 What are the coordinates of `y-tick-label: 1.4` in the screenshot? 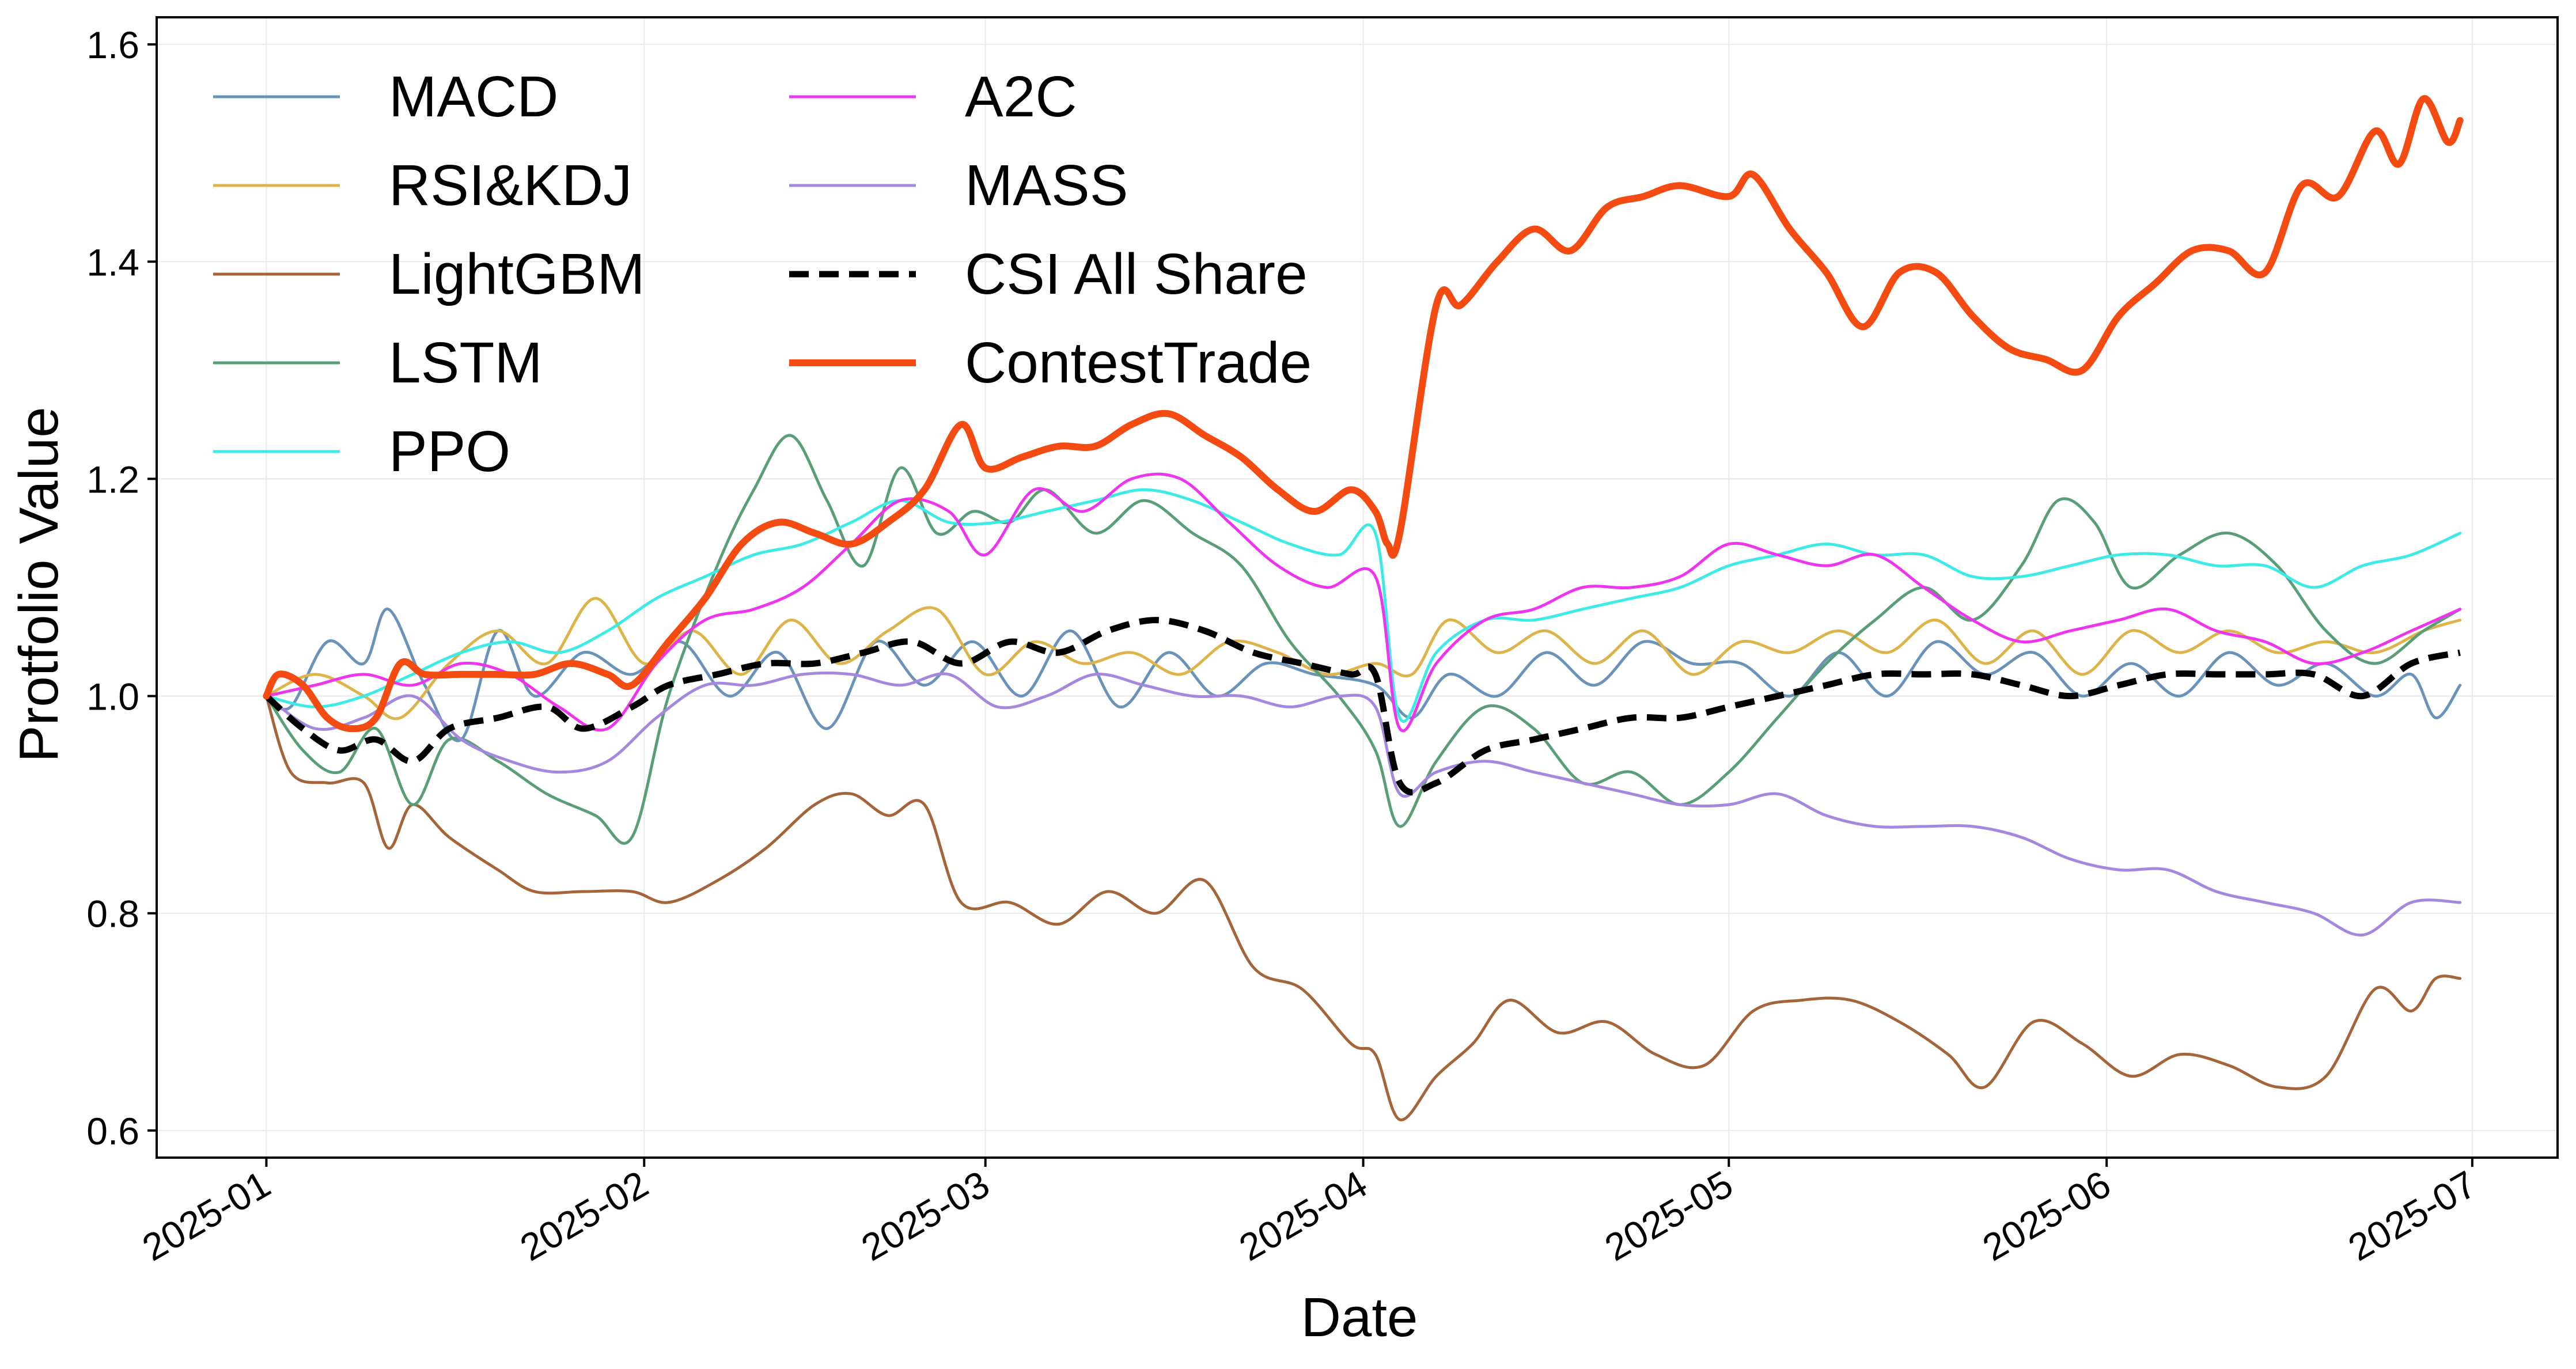 It's located at (112, 262).